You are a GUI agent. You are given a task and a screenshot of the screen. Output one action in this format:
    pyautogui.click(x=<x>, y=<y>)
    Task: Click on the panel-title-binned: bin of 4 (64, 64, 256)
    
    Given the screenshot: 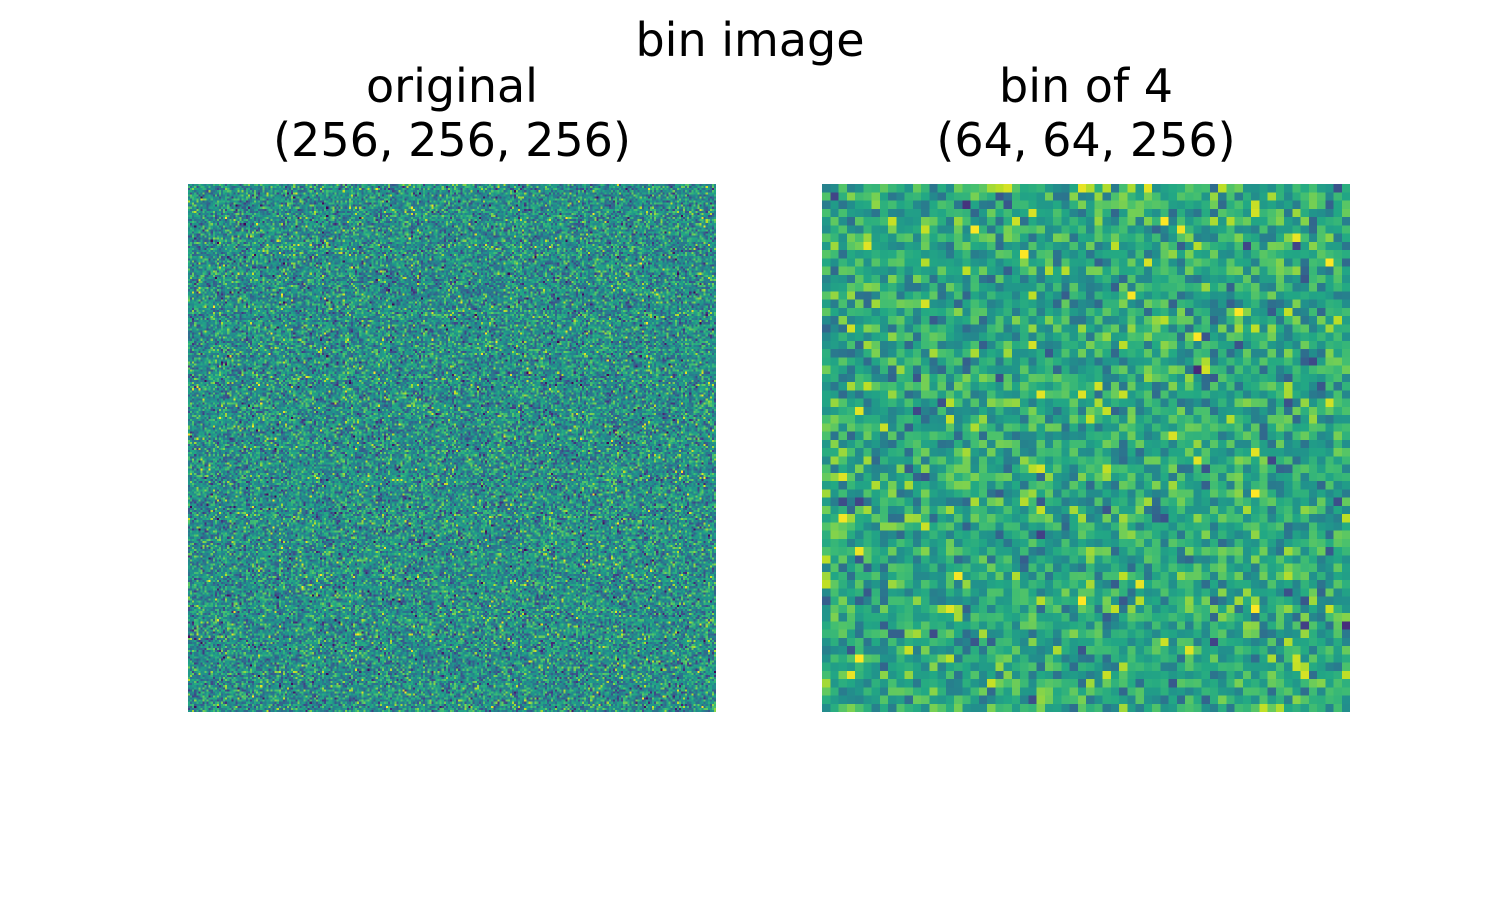 What is the action you would take?
    pyautogui.click(x=1086, y=113)
    